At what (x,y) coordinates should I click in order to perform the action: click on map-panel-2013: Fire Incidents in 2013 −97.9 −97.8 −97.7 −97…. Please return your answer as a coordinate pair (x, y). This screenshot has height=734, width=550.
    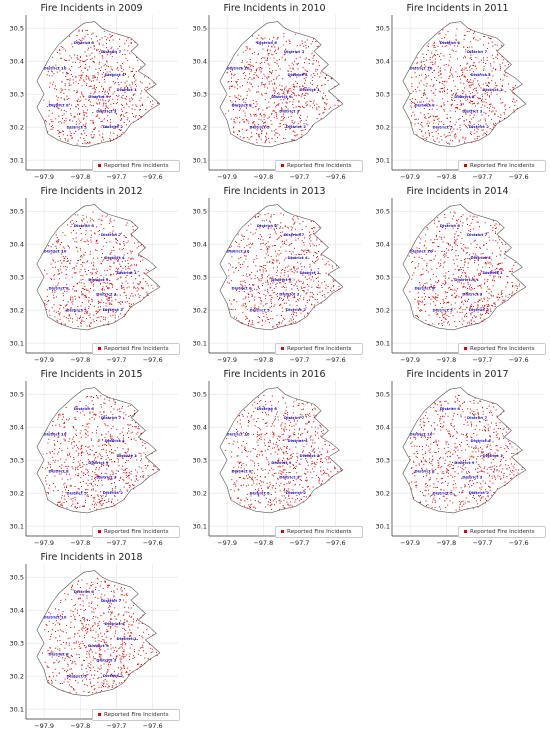
    Looking at the image, I should click on (274, 274).